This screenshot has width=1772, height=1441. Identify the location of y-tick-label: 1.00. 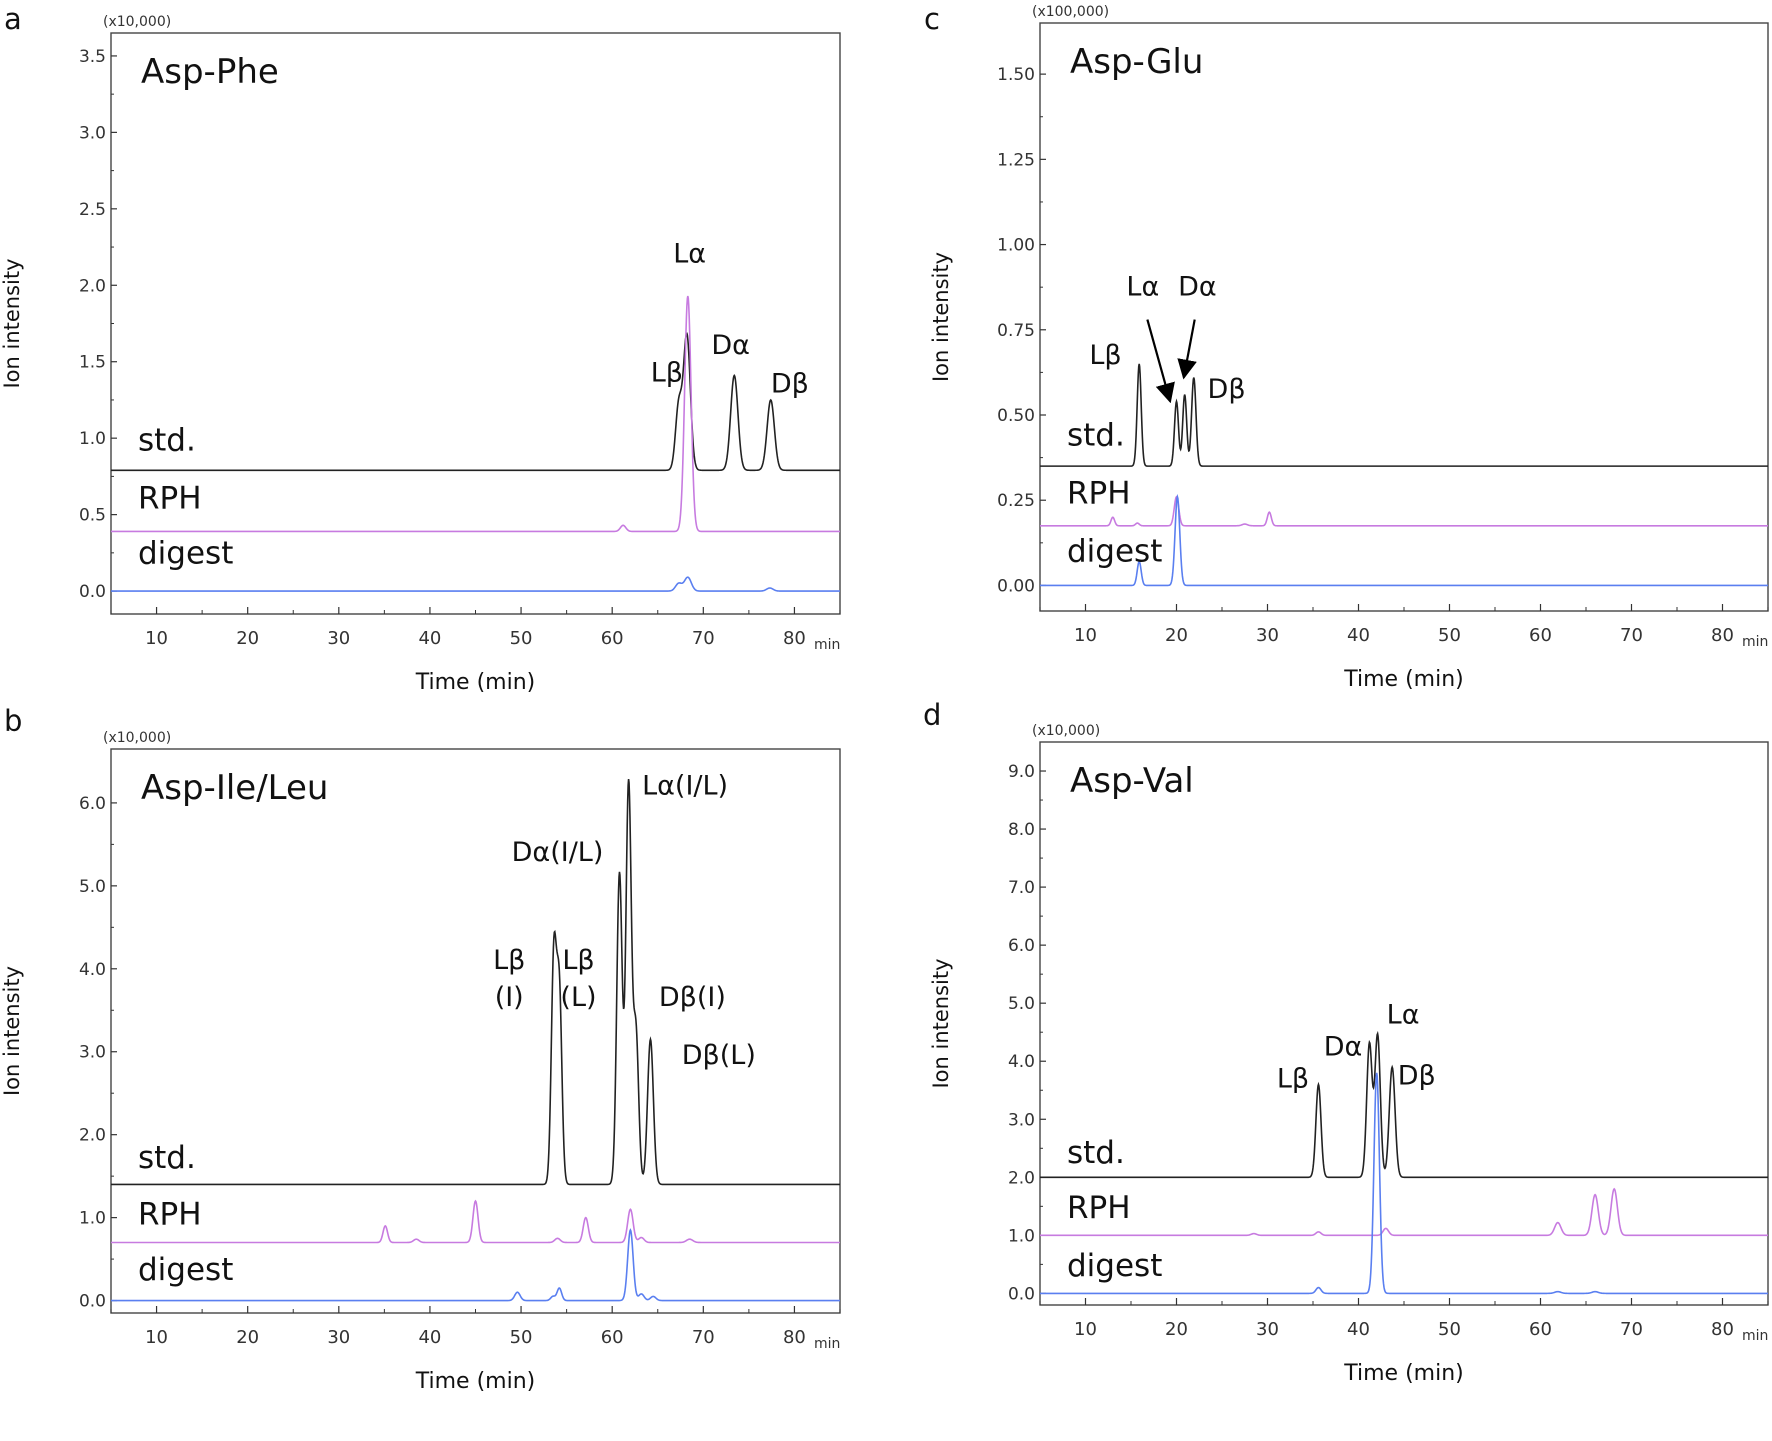
(1016, 246).